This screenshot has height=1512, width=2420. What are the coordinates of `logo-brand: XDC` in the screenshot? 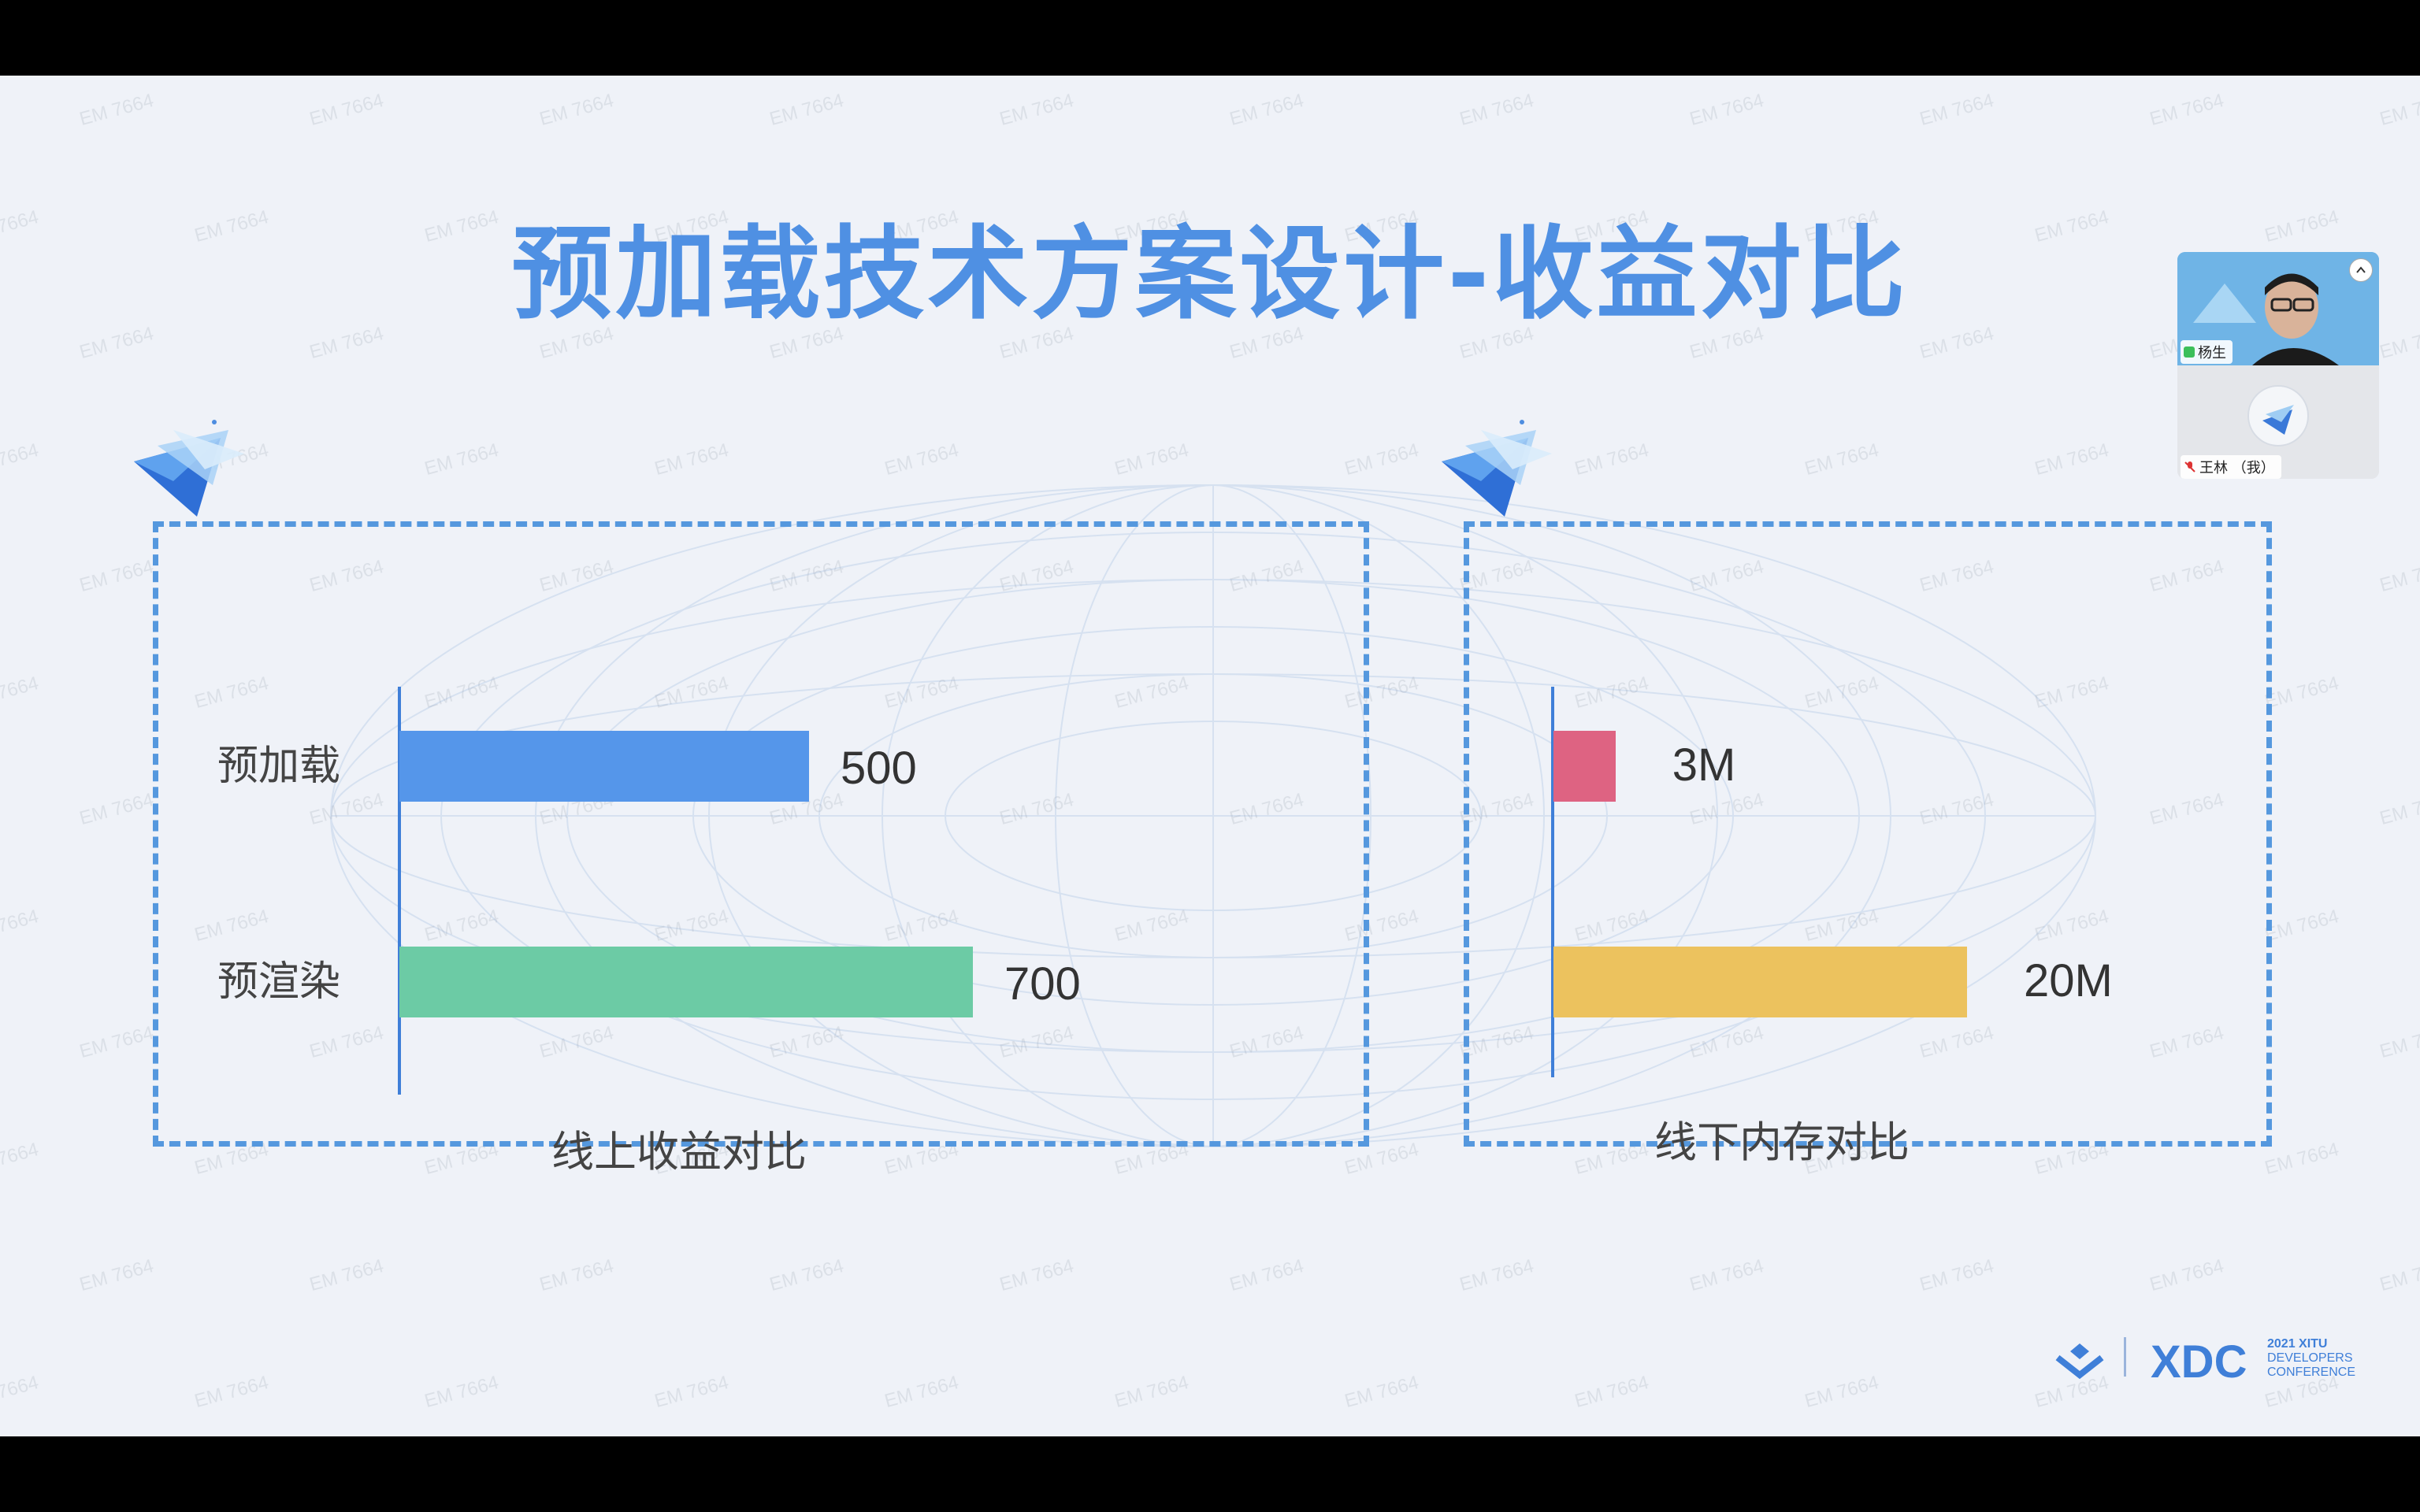 It's located at (2199, 1362).